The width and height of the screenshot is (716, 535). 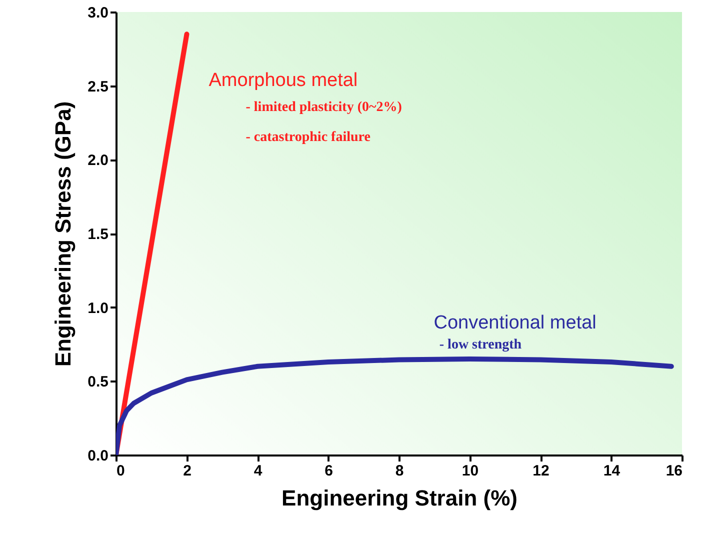 I want to click on x-axis-title: Engineering Strain (%), so click(x=400, y=498).